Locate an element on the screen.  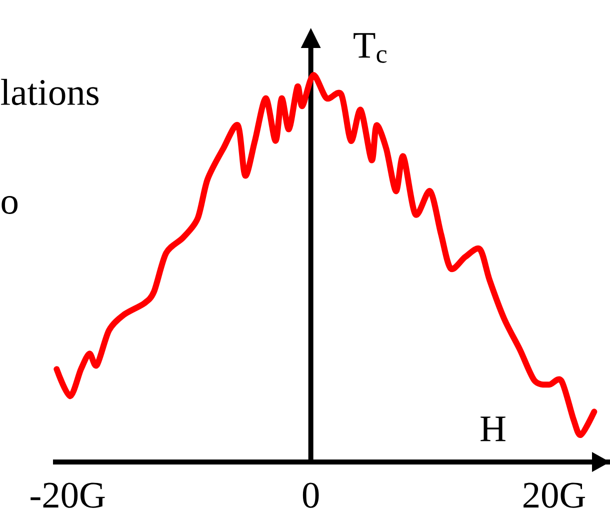
x-tick-label: 0 is located at coordinates (310, 495).